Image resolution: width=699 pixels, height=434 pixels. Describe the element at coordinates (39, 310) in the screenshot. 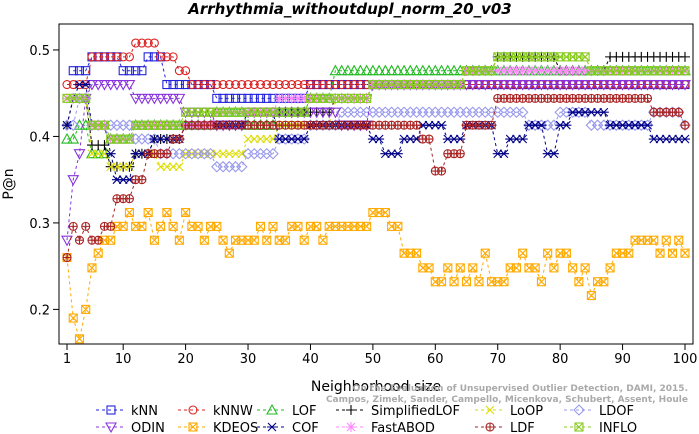

I see `y-tick-label-0.2: 0.2` at that location.